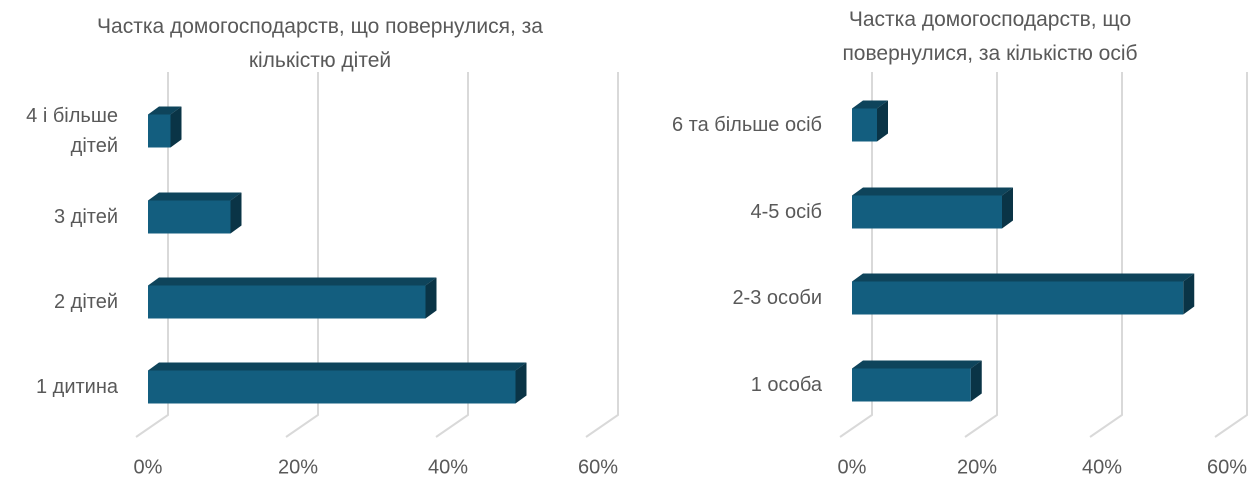 The width and height of the screenshot is (1253, 479). What do you see at coordinates (777, 298) in the screenshot?
I see `y-tick-label: 2-3 особи` at bounding box center [777, 298].